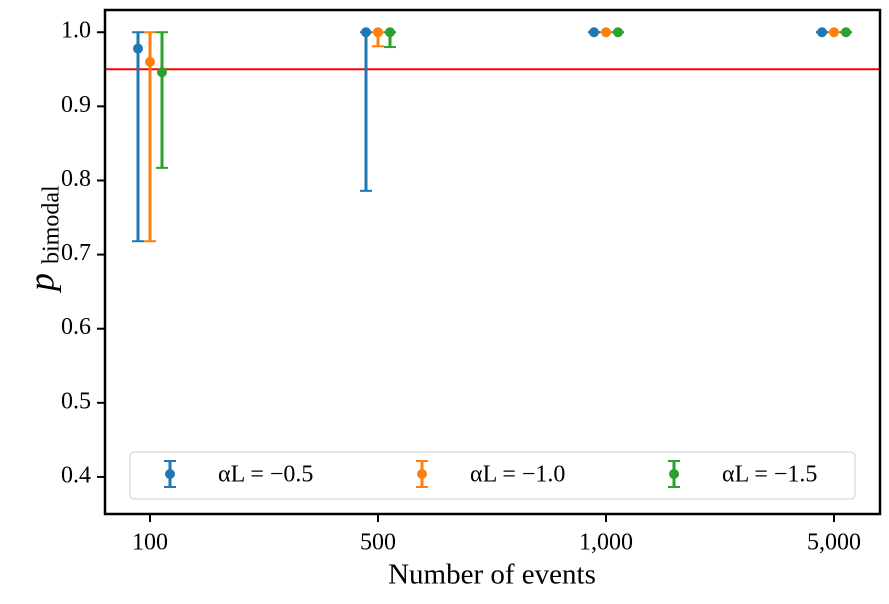 This screenshot has height=604, width=889. What do you see at coordinates (76, 253) in the screenshot?
I see `y-tick-label: 0.7` at bounding box center [76, 253].